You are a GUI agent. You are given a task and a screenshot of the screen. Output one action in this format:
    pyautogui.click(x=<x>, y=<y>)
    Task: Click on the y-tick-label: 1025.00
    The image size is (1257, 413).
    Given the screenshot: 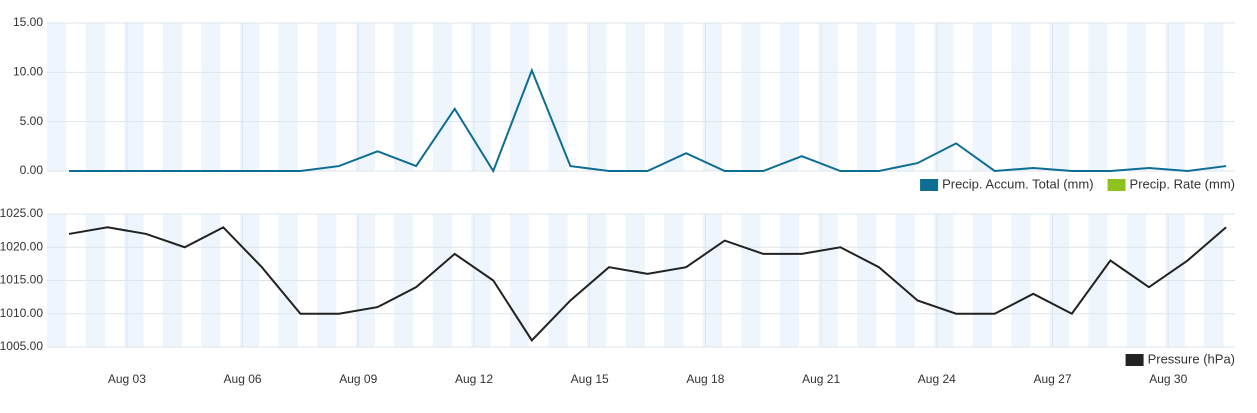 What is the action you would take?
    pyautogui.click(x=21, y=213)
    